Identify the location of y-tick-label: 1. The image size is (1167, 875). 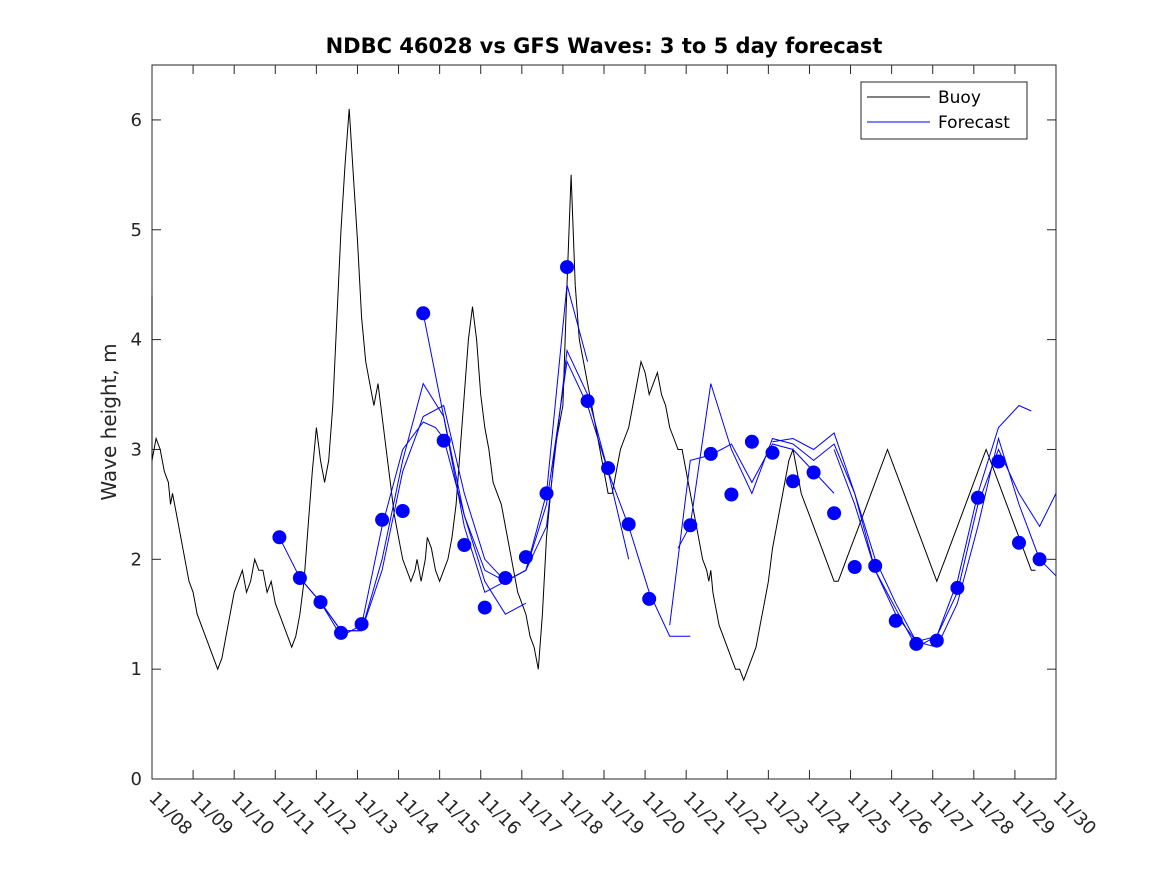
(136, 669).